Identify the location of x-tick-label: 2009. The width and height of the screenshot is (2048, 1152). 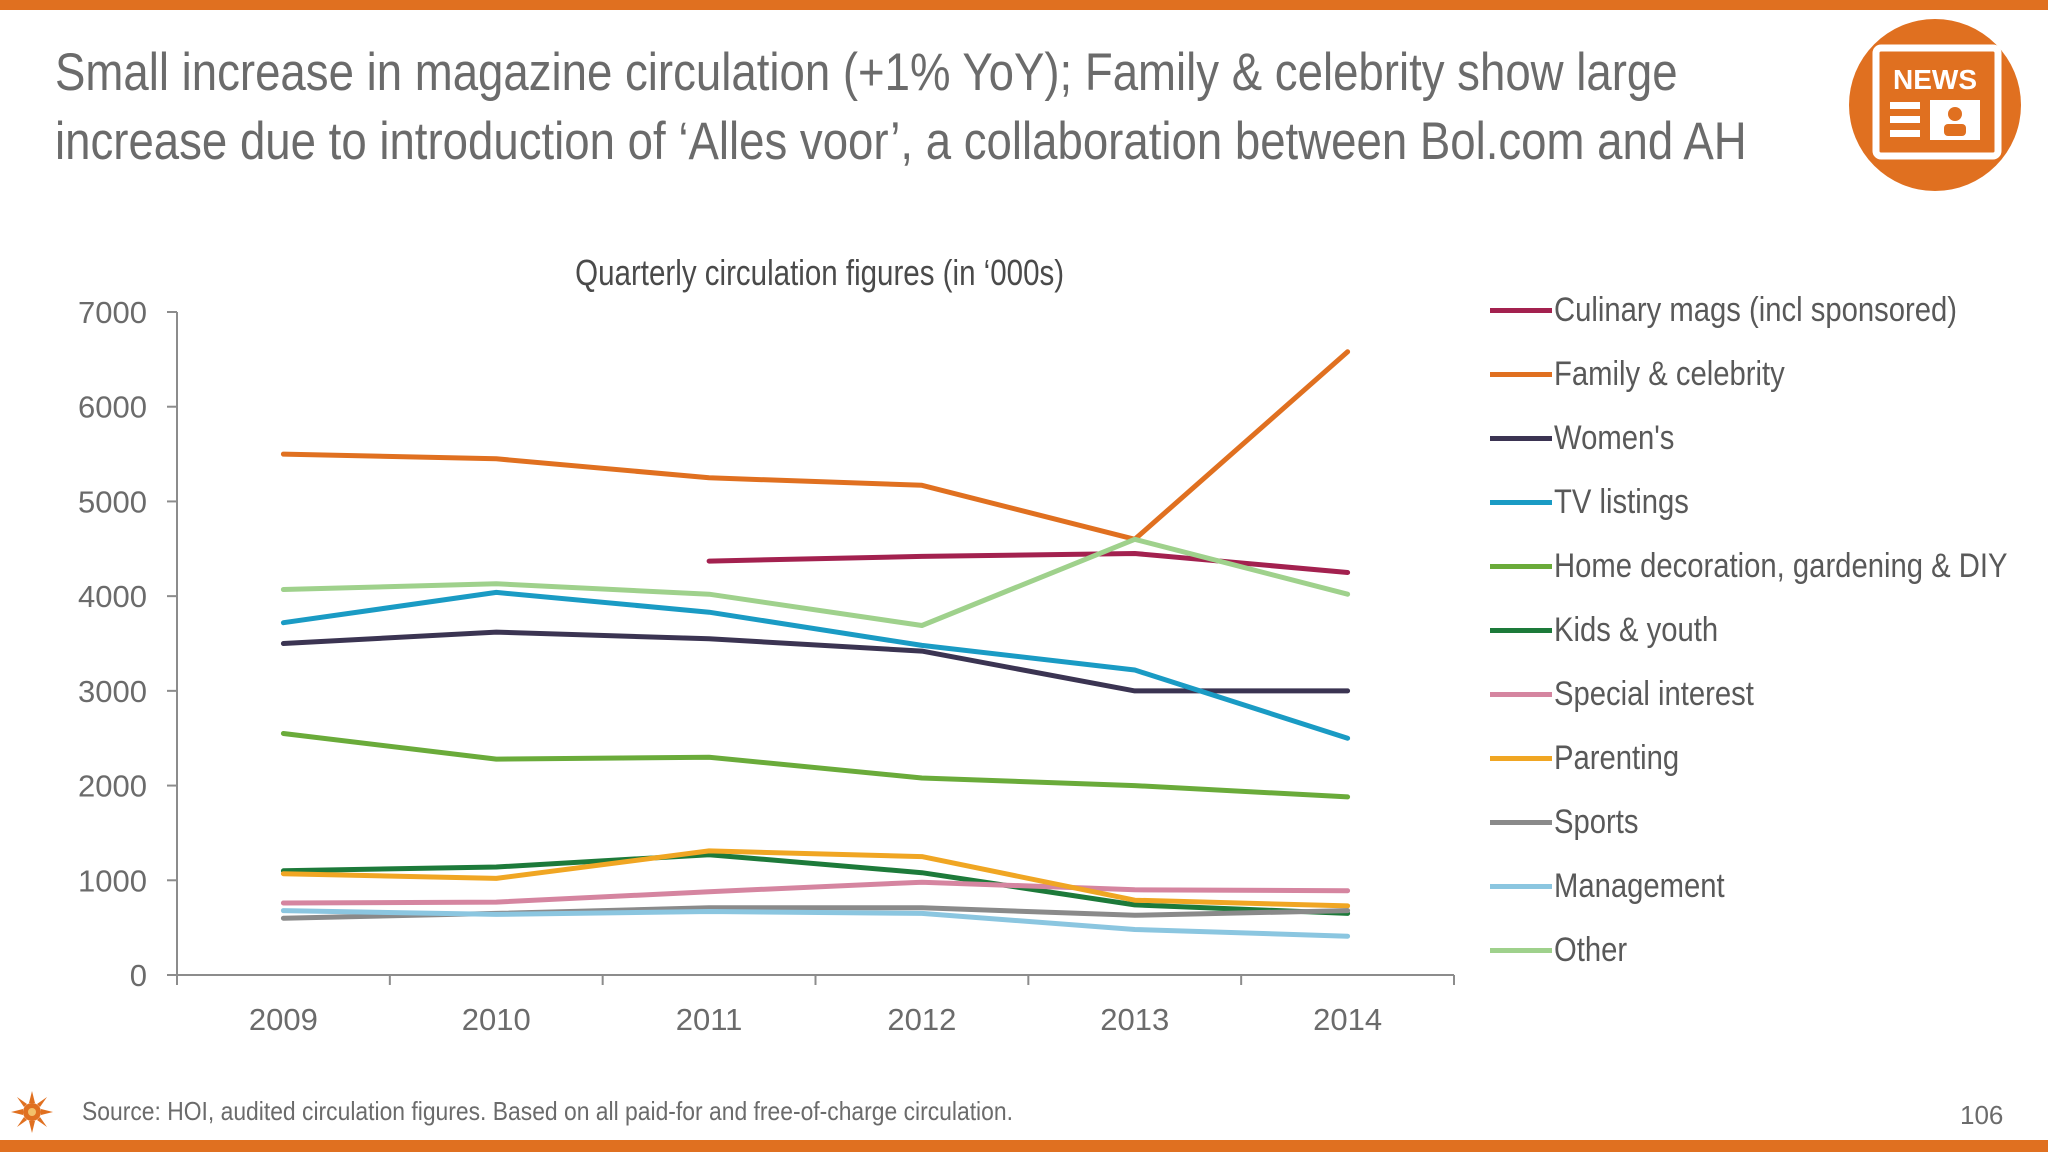
(283, 1019).